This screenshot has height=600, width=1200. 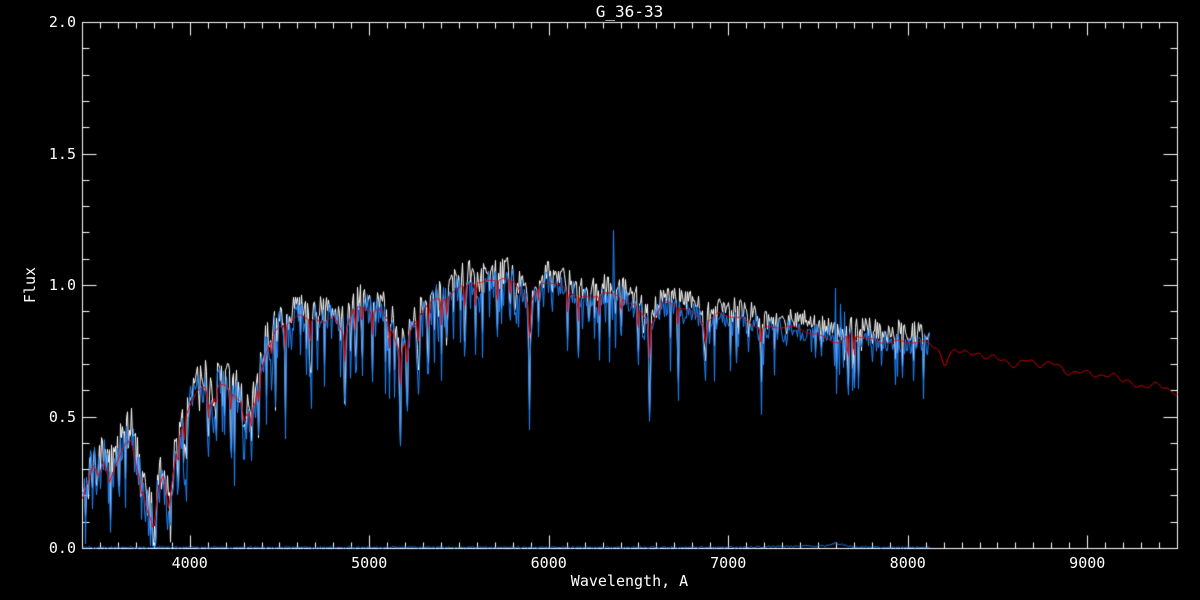 What do you see at coordinates (62, 416) in the screenshot?
I see `y-tick-label: 0.5` at bounding box center [62, 416].